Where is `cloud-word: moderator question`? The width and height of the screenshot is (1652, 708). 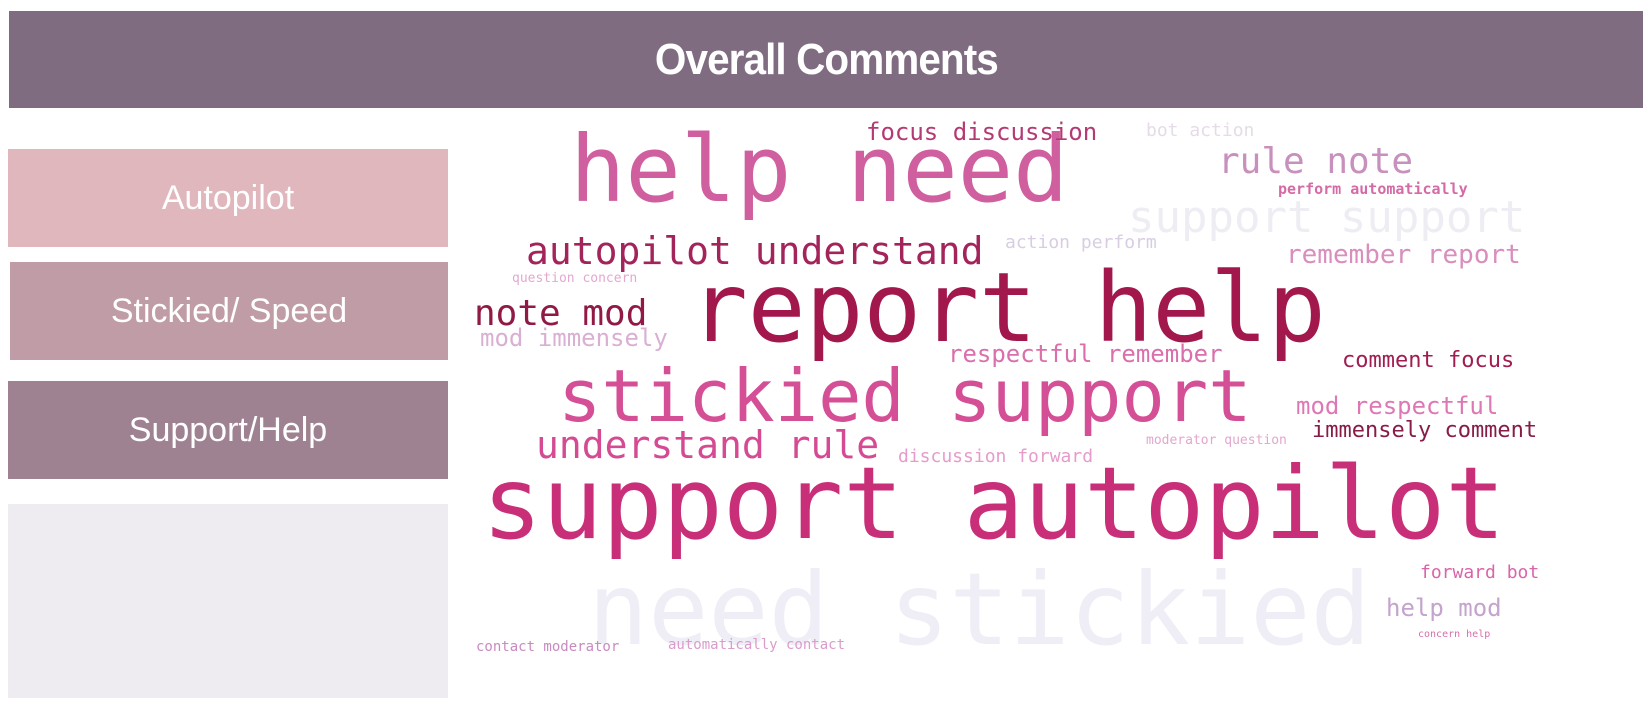 cloud-word: moderator question is located at coordinates (1216, 440).